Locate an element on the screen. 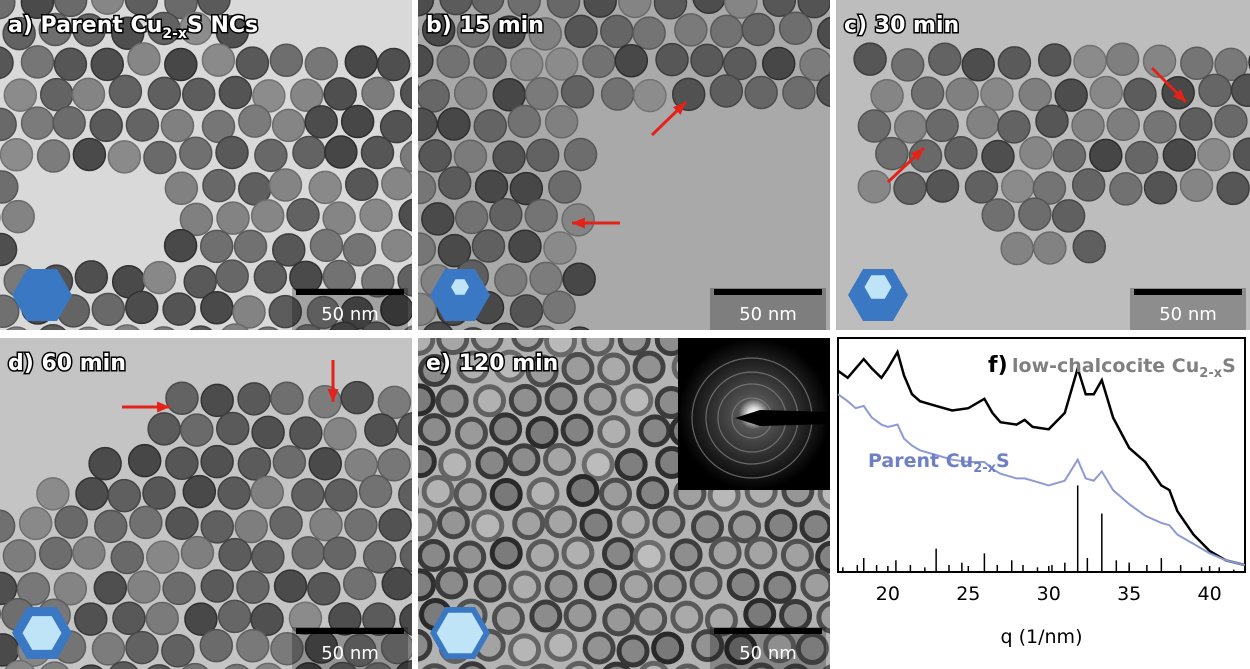 The width and height of the screenshot is (1250, 669). panel-label-text: d) 60 min is located at coordinates (67, 363).